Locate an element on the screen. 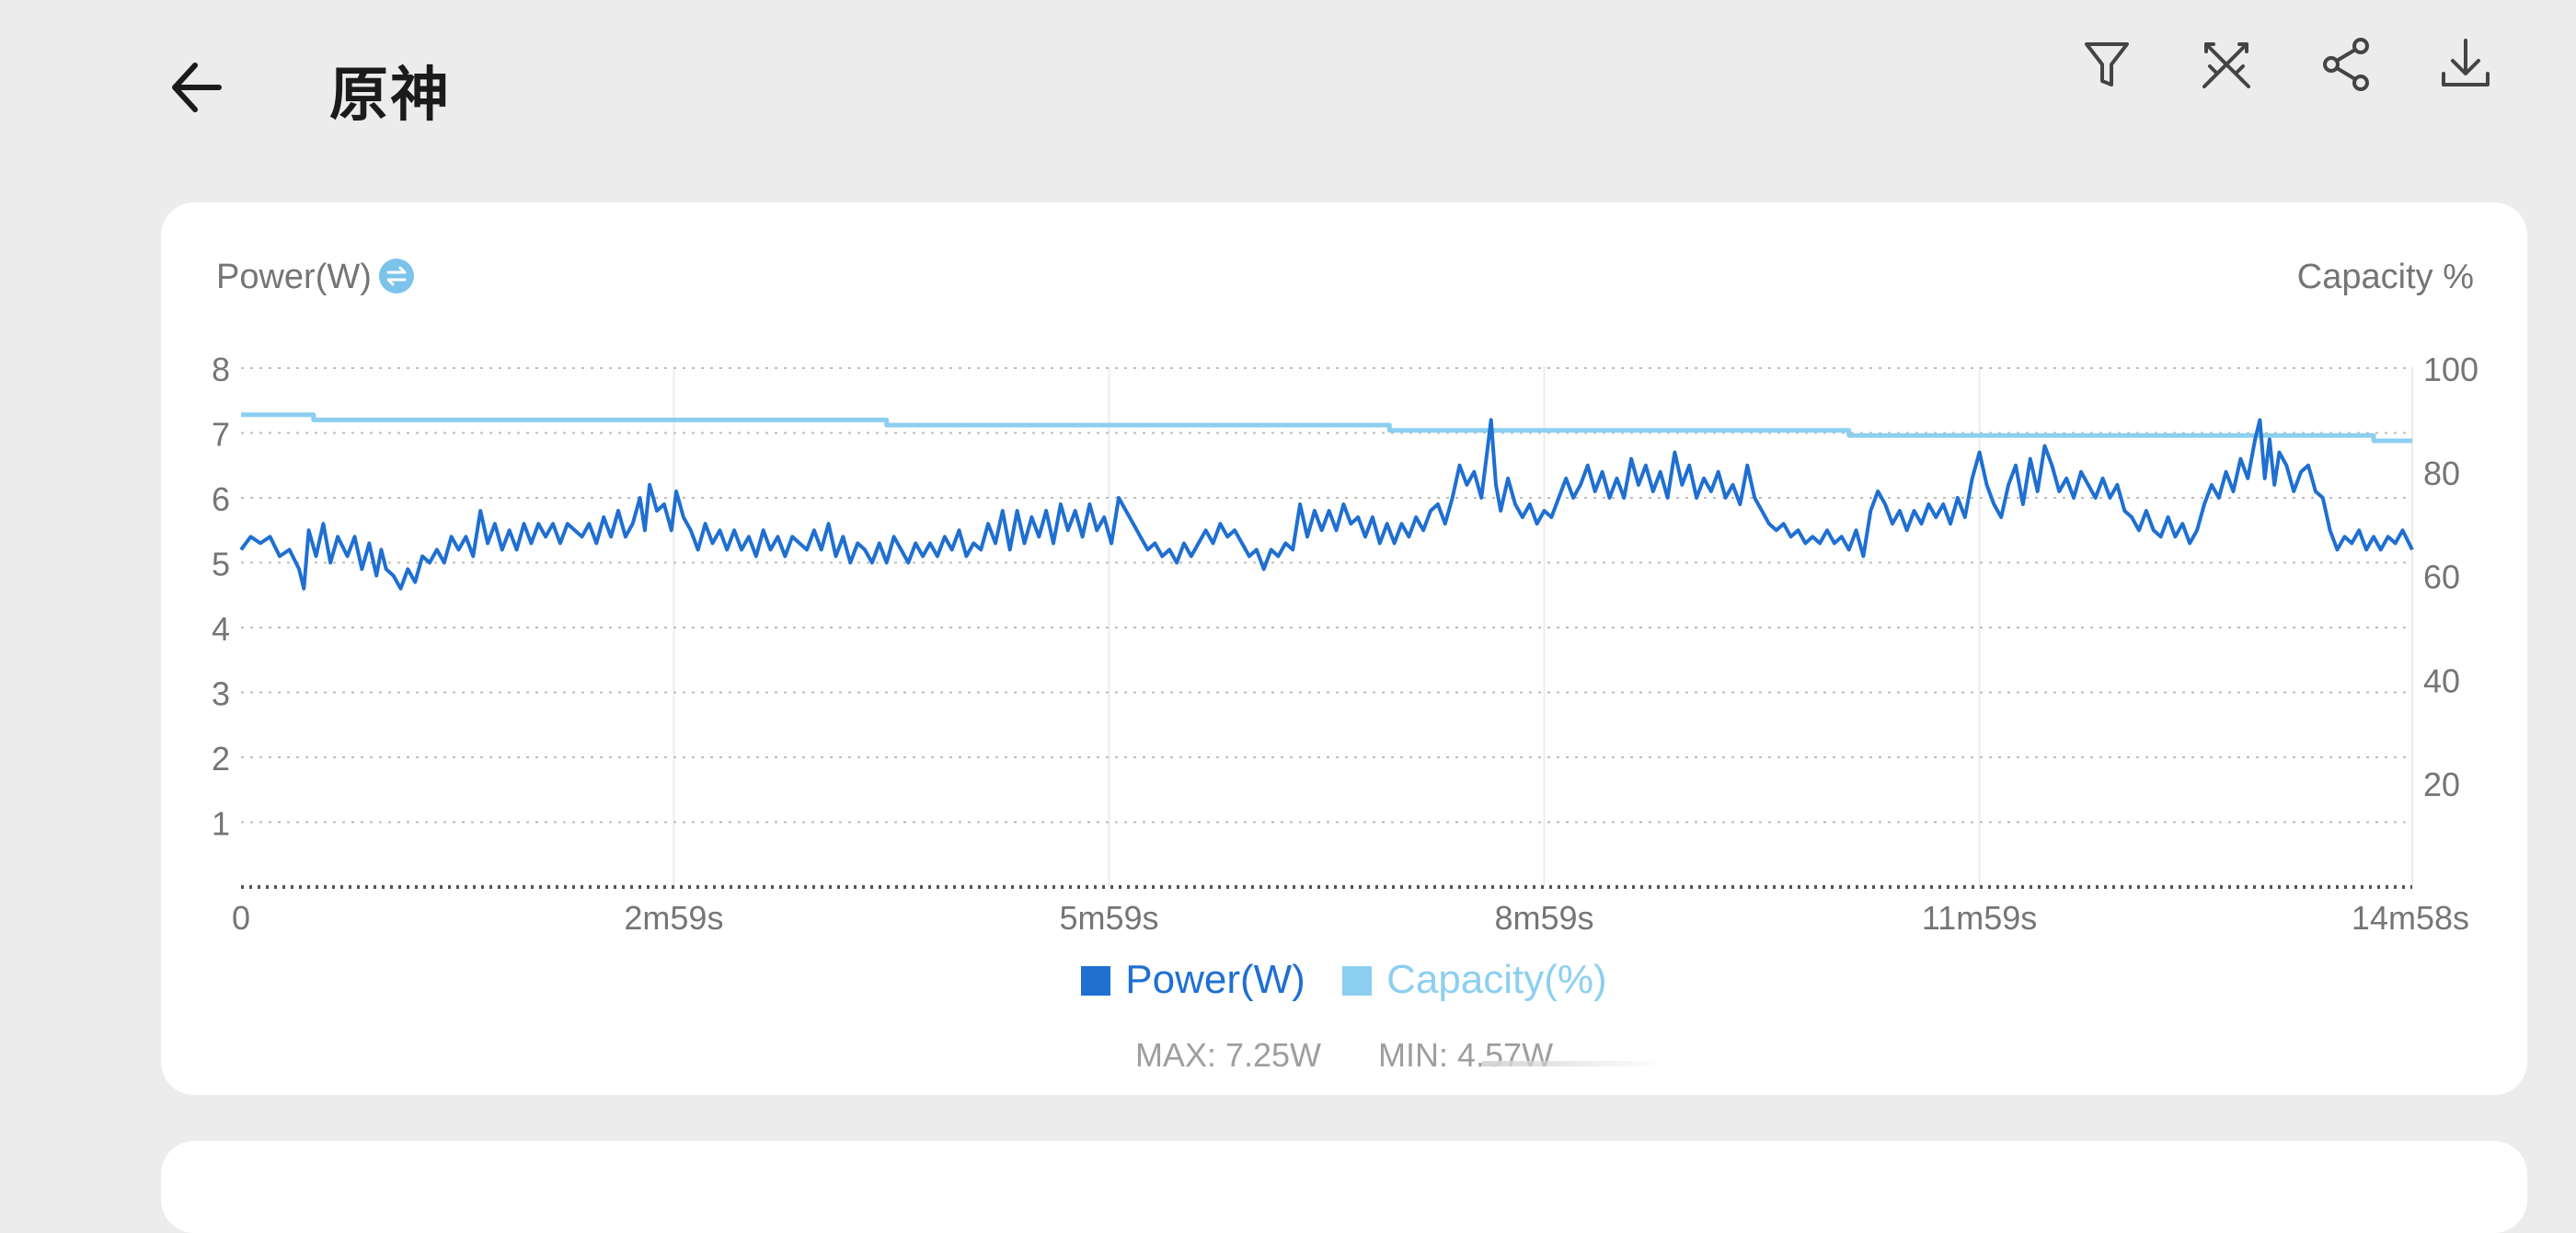  top-bar: 原神 is located at coordinates (1288, 88).